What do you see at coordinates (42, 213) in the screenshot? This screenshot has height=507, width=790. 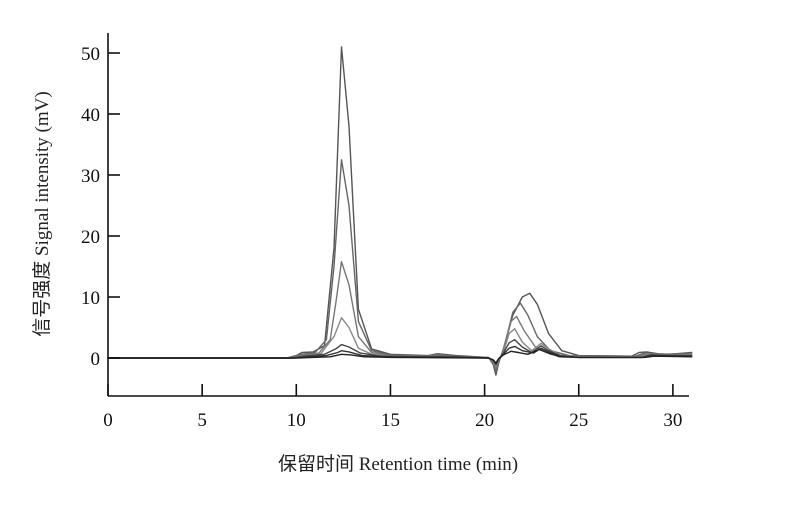 I see `y-axis-title: 信号强度 Signal intensity (mV)` at bounding box center [42, 213].